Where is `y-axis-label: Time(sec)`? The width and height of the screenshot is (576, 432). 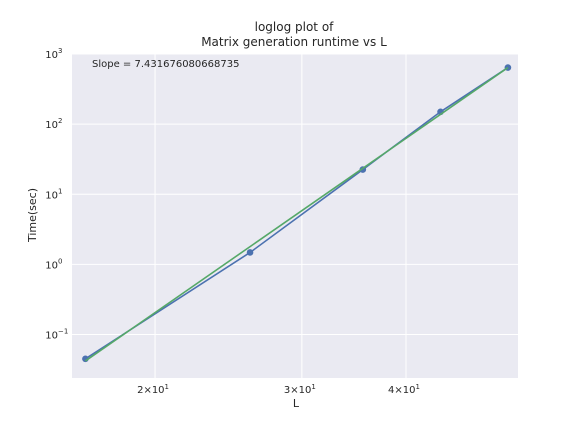 y-axis-label: Time(sec) is located at coordinates (32, 215).